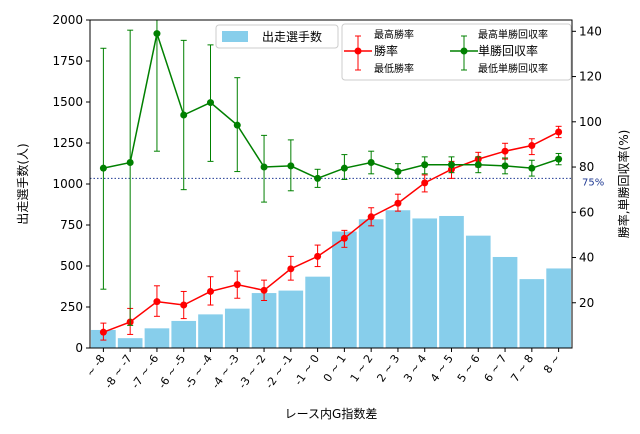 The width and height of the screenshot is (640, 434). What do you see at coordinates (456, 52) in the screenshot?
I see `legend-lines-box` at bounding box center [456, 52].